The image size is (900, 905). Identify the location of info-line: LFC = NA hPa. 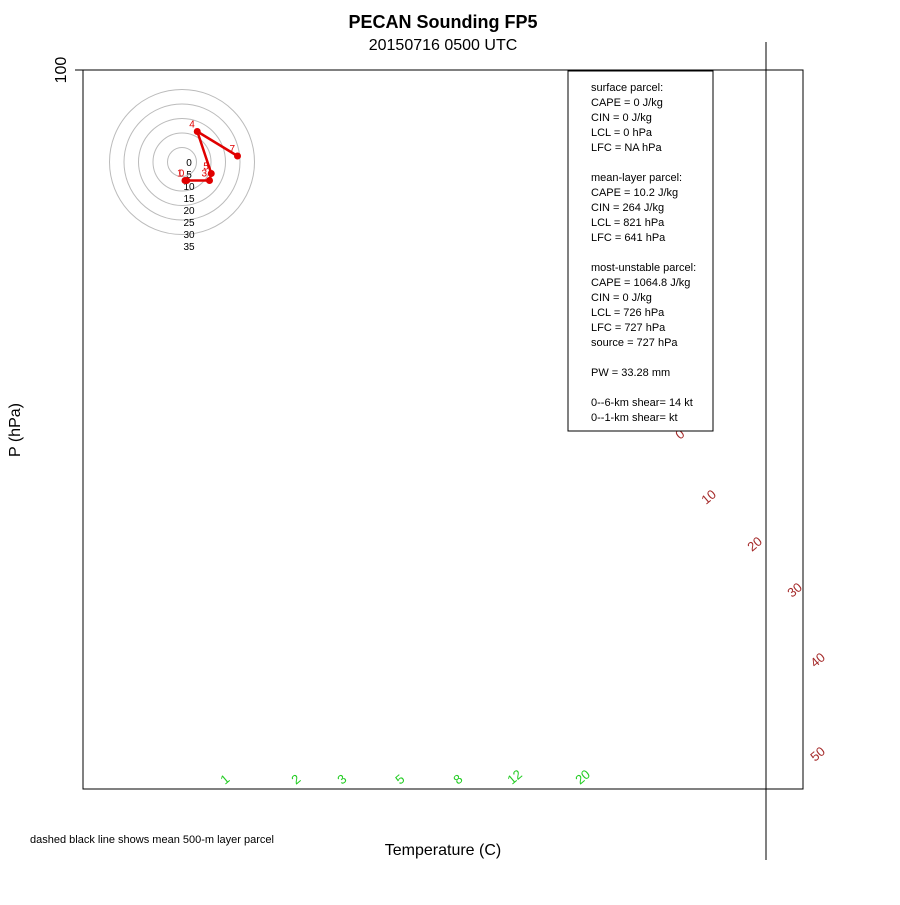
(627, 148).